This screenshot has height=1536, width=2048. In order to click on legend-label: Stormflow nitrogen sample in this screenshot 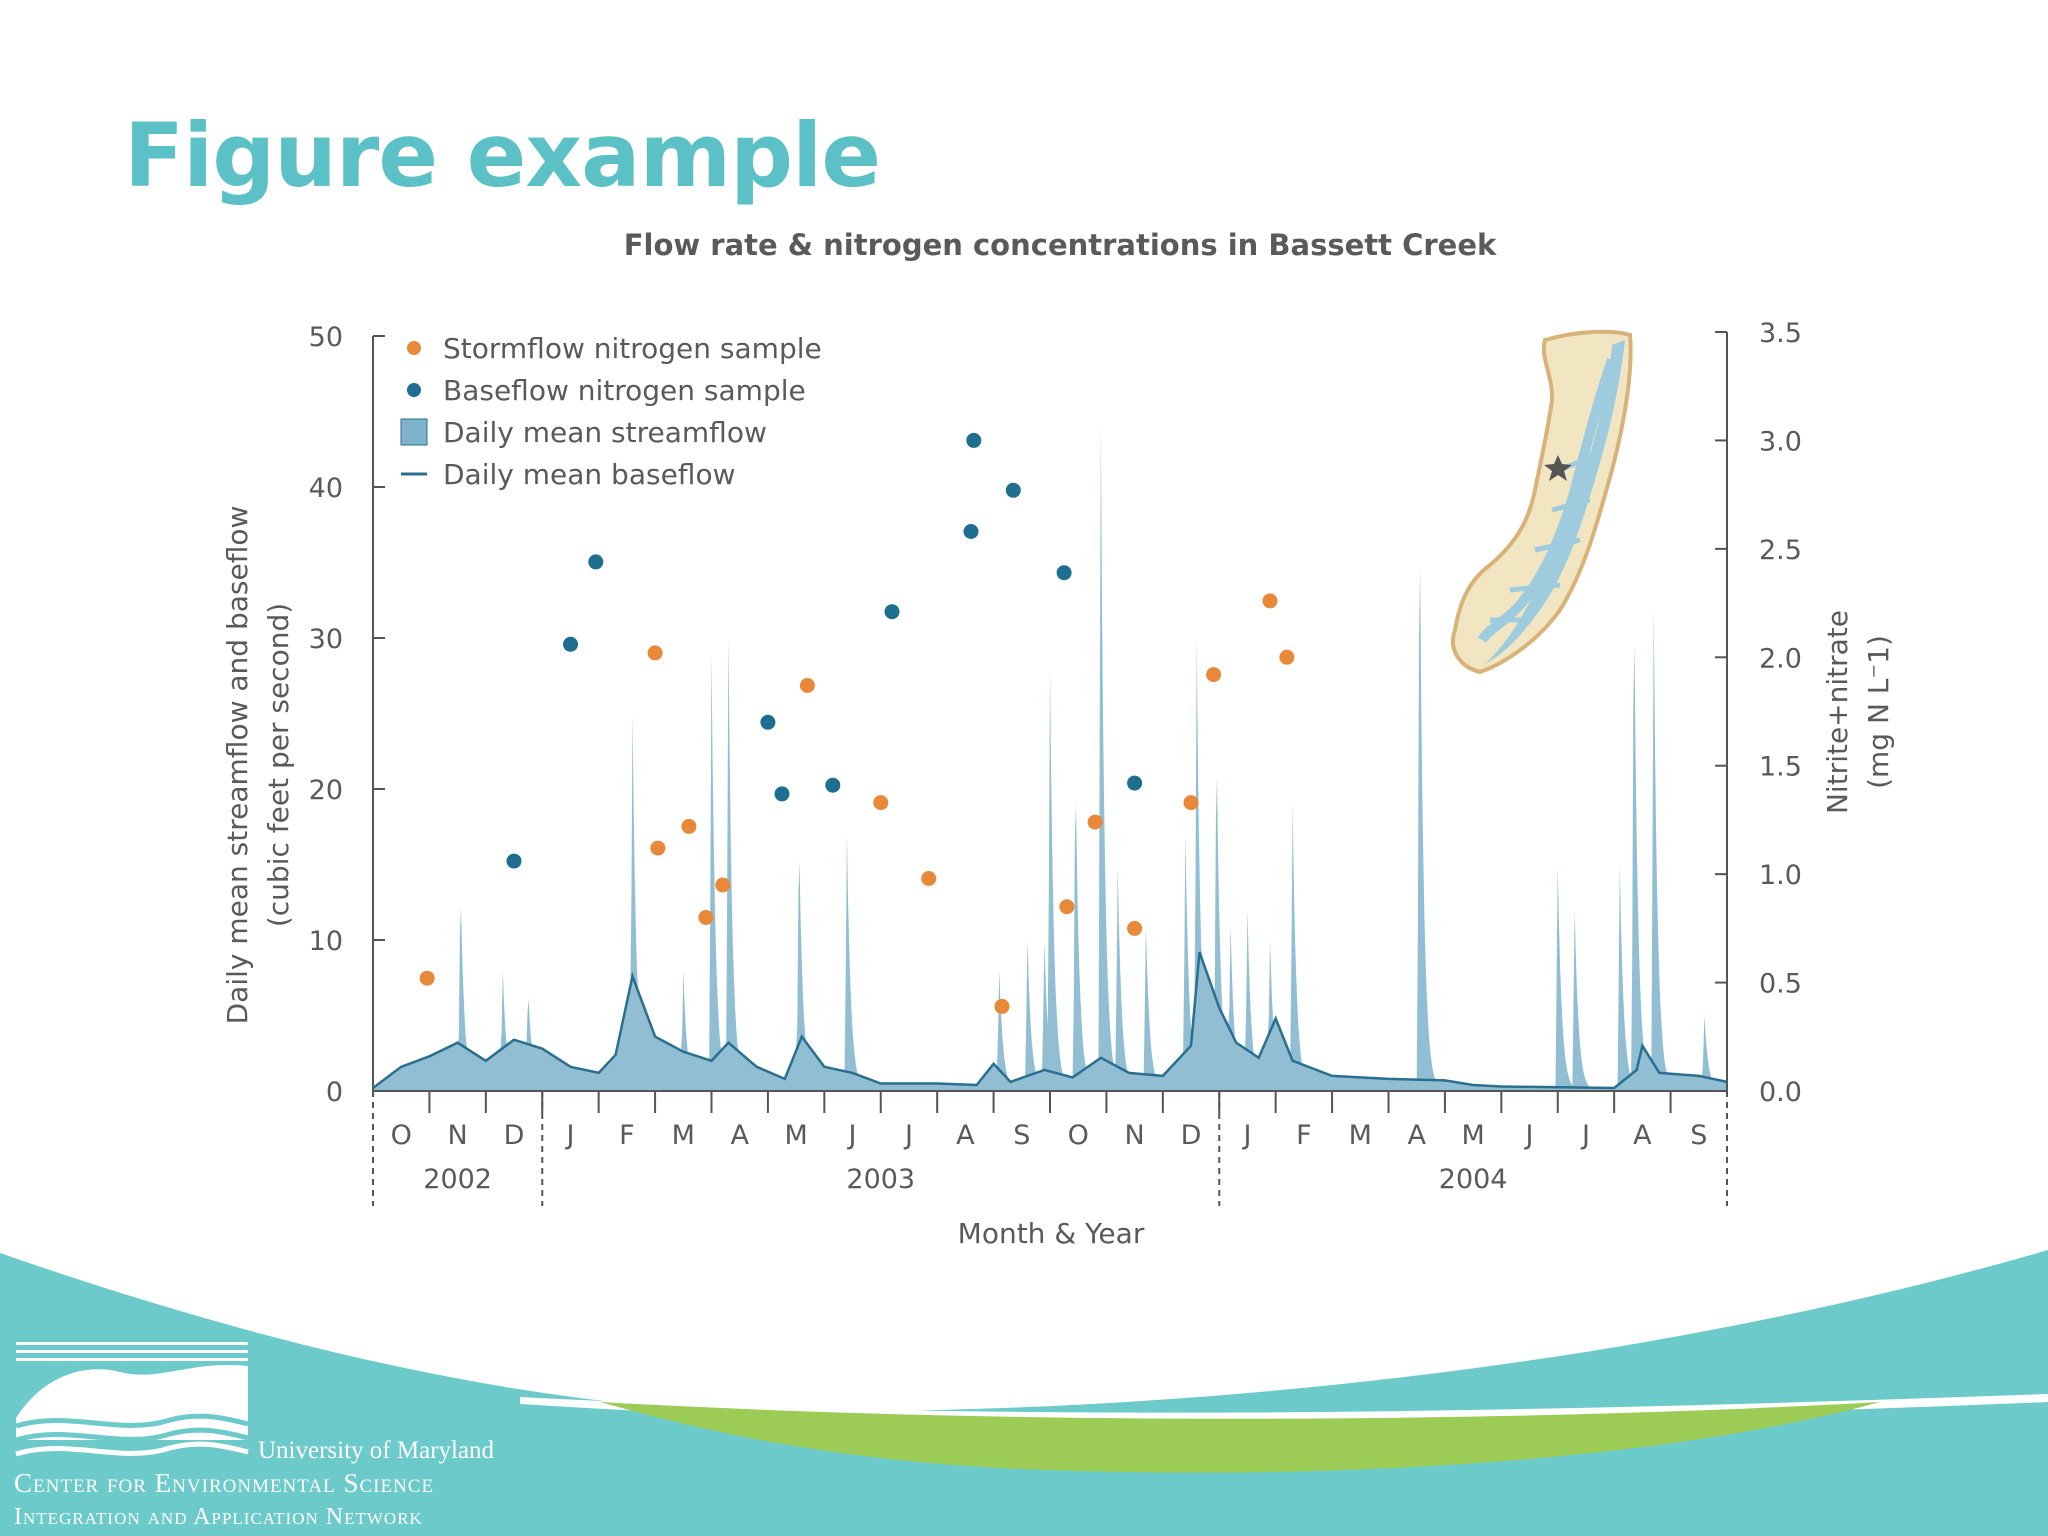, I will do `click(632, 348)`.